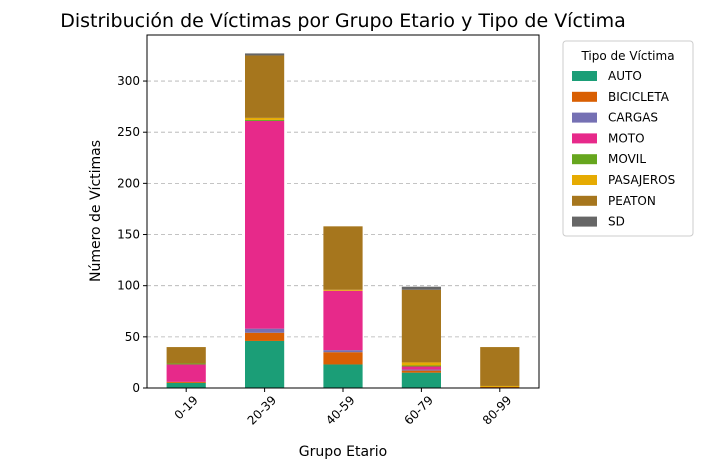 The width and height of the screenshot is (701, 470). I want to click on legend-label: PEATON, so click(632, 201).